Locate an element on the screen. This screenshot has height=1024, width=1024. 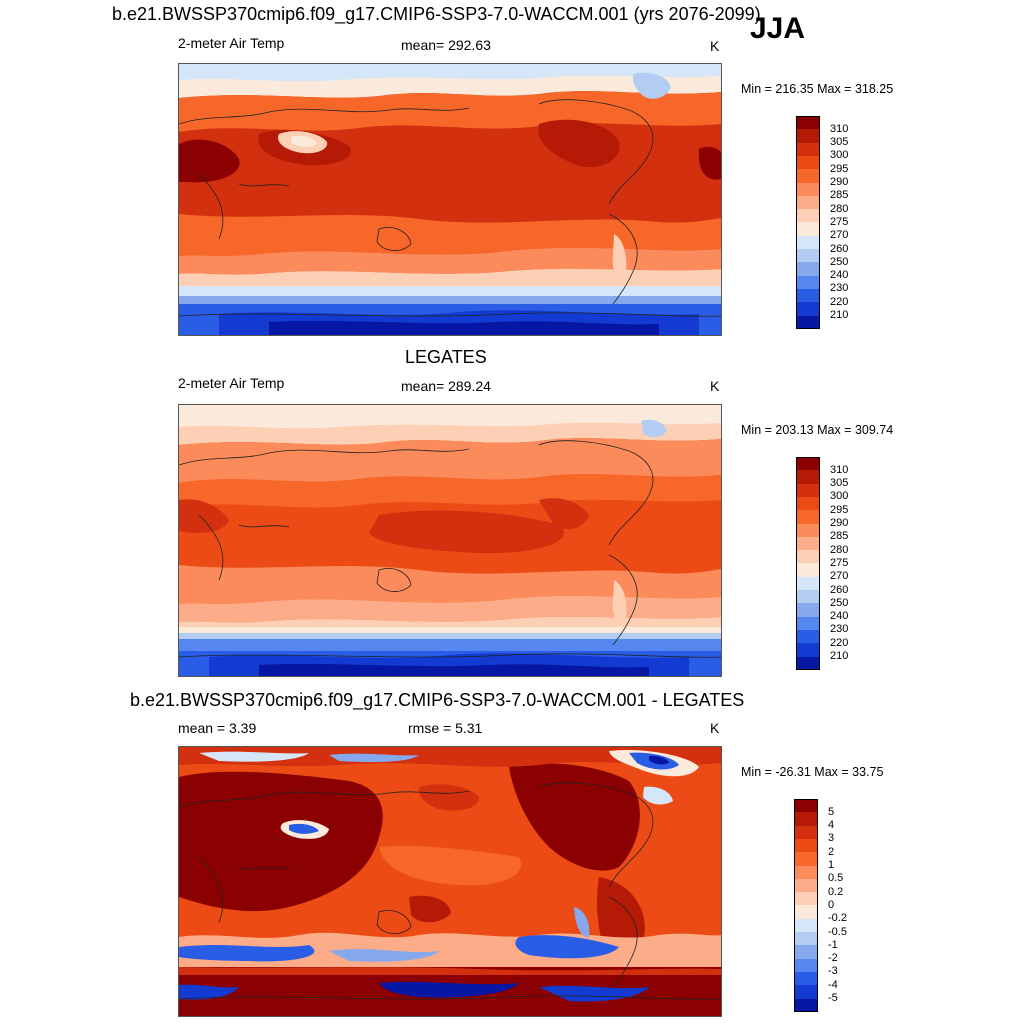
colorbar-tick-label: 5 is located at coordinates (831, 811).